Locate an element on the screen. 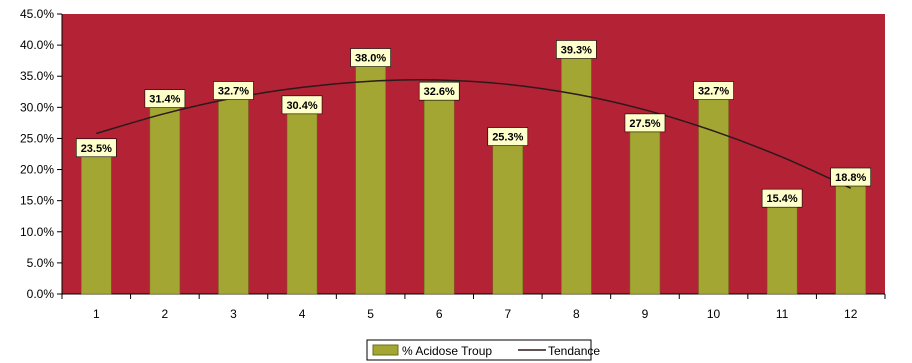  legend-bar-swatch is located at coordinates (385, 350).